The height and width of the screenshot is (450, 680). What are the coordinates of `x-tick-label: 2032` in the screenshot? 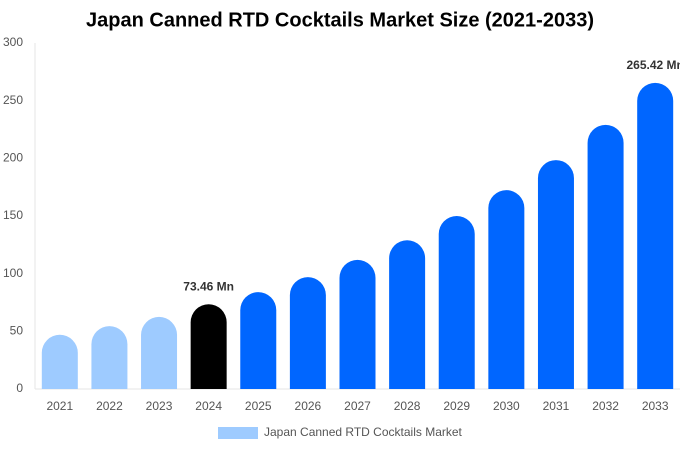 It's located at (605, 406).